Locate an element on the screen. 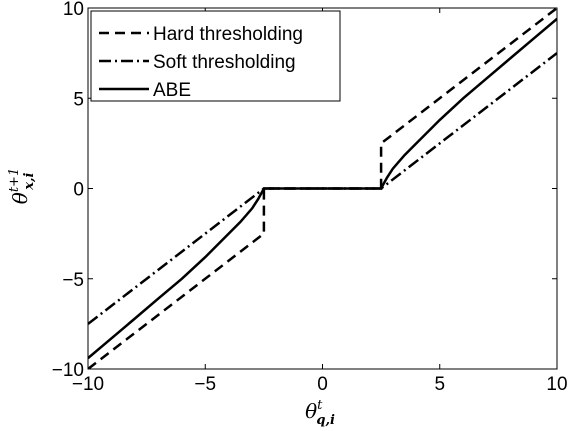 This screenshot has width=572, height=431. legend-label: Hard thresholding is located at coordinates (228, 34).